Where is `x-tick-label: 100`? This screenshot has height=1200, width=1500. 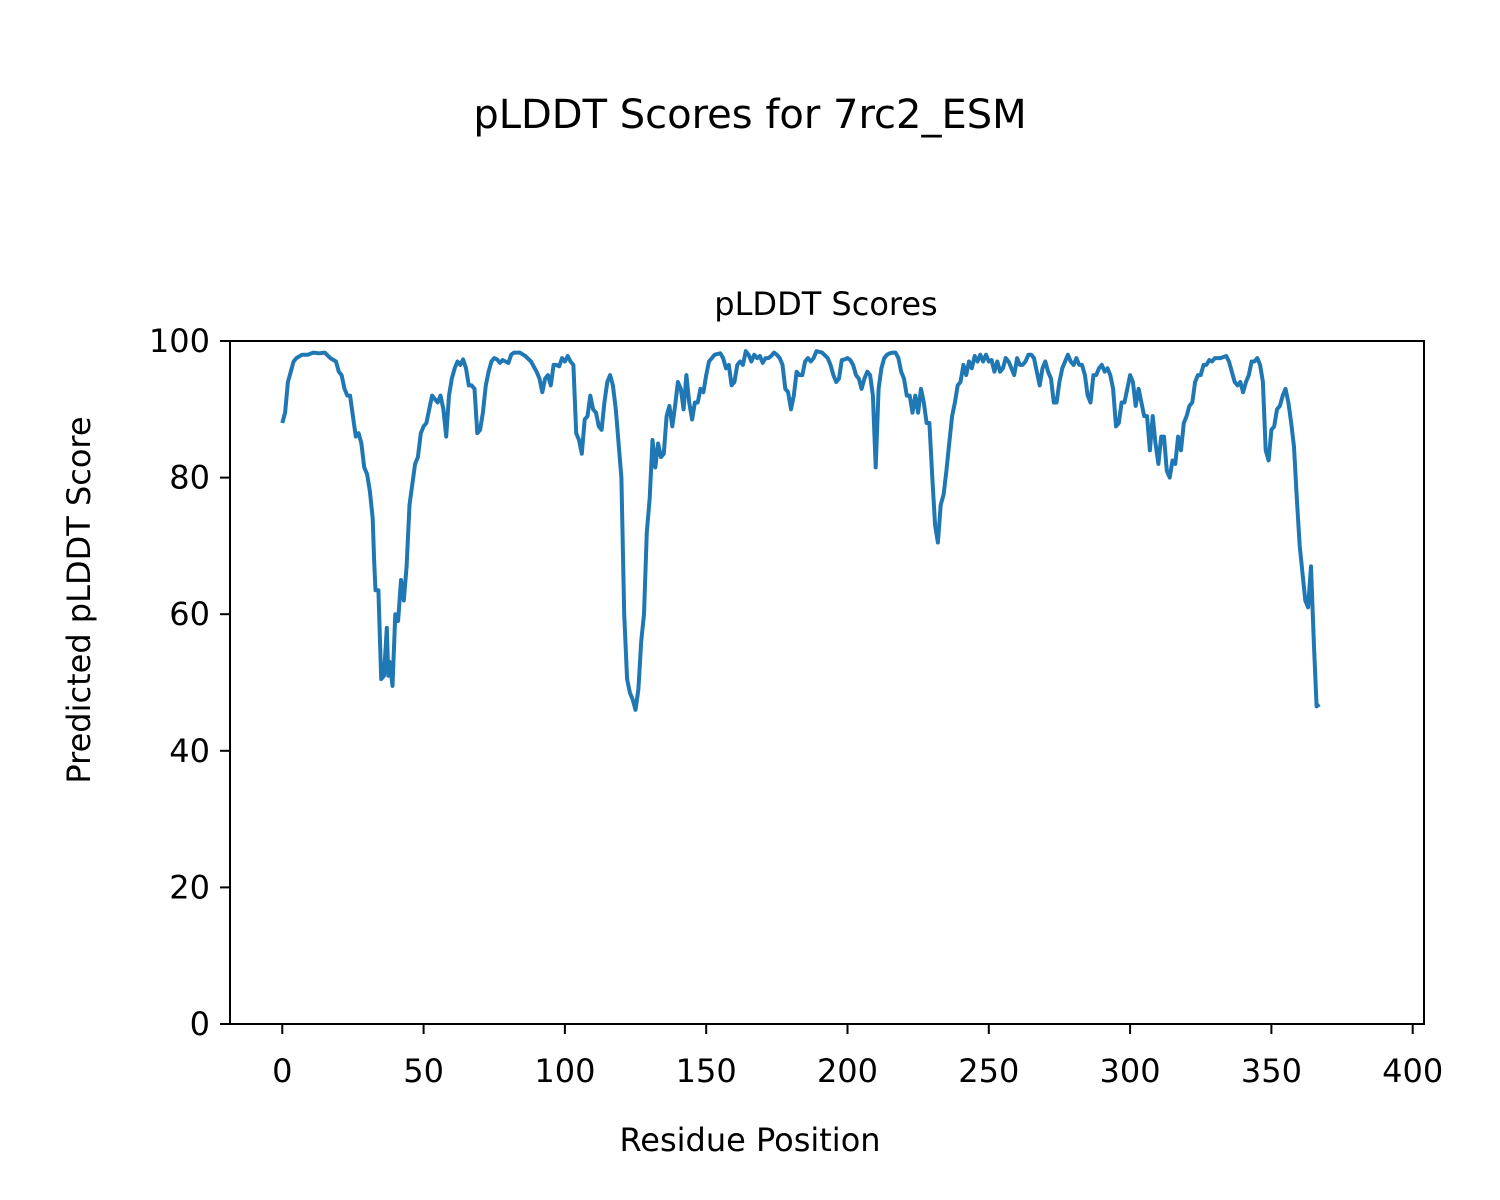 x-tick-label: 100 is located at coordinates (564, 1071).